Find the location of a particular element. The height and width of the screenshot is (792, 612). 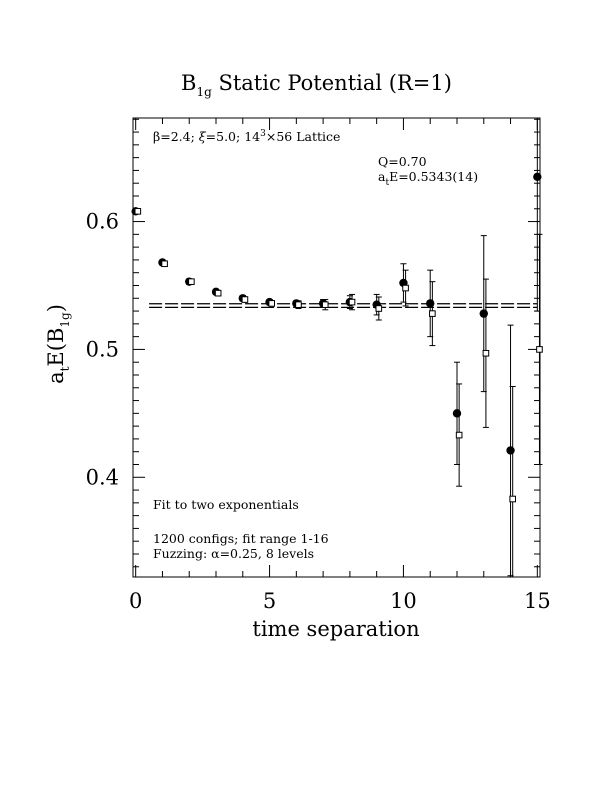

ylabel-a-sub: t is located at coordinates (65, 368).